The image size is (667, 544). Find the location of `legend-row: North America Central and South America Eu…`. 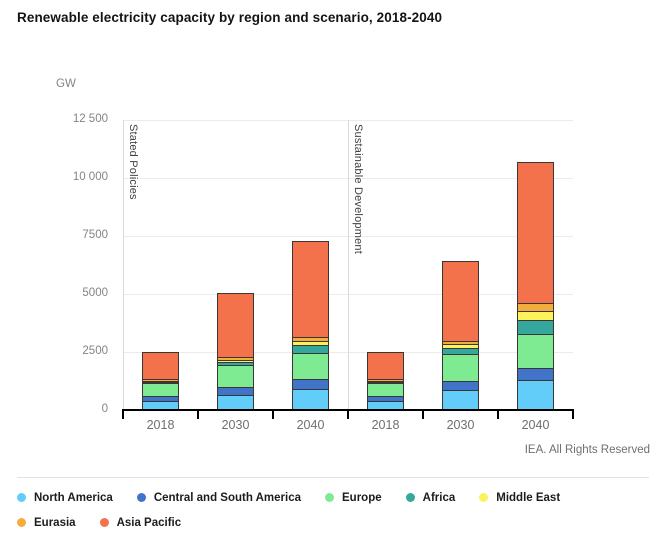

legend-row: North America Central and South America Eu… is located at coordinates (337, 497).